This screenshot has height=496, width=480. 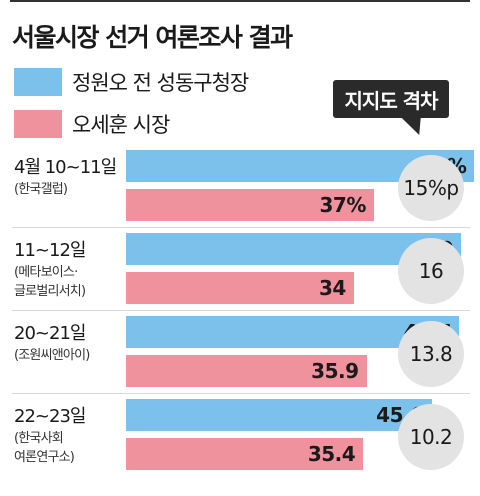 I want to click on group-label: 11~12일 (메타보이스· 글로벌리서치), so click(x=69, y=270).